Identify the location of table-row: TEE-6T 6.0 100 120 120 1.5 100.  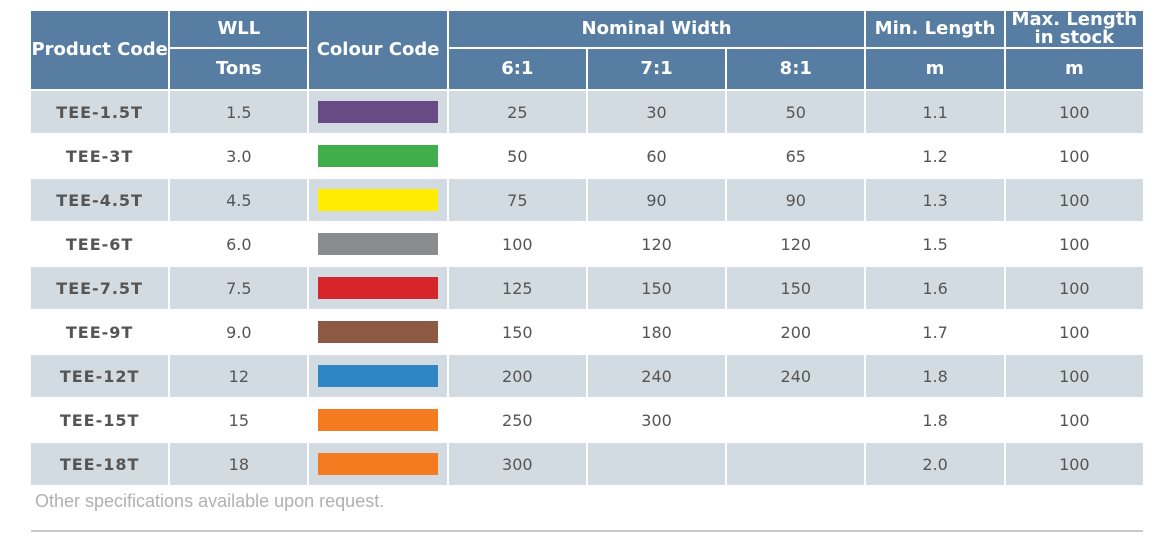
(587, 244).